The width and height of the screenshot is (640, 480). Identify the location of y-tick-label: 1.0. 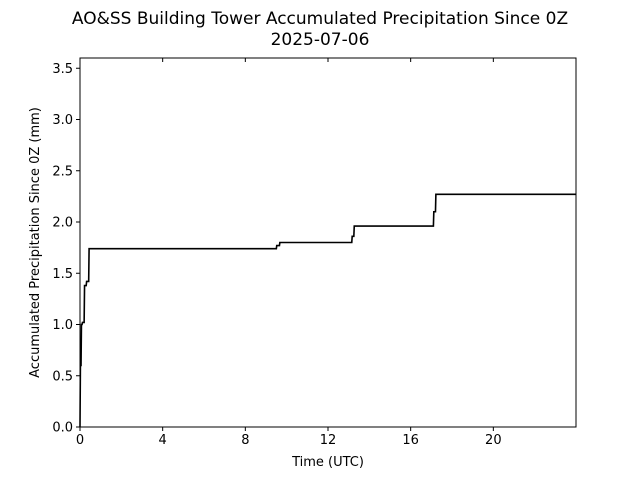
(62, 325).